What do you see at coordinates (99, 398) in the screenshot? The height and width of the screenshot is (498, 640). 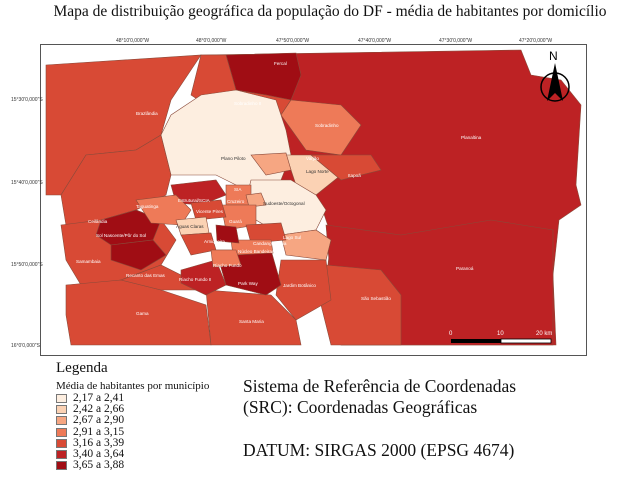 I see `legend-label: 2,17 a 2,41` at bounding box center [99, 398].